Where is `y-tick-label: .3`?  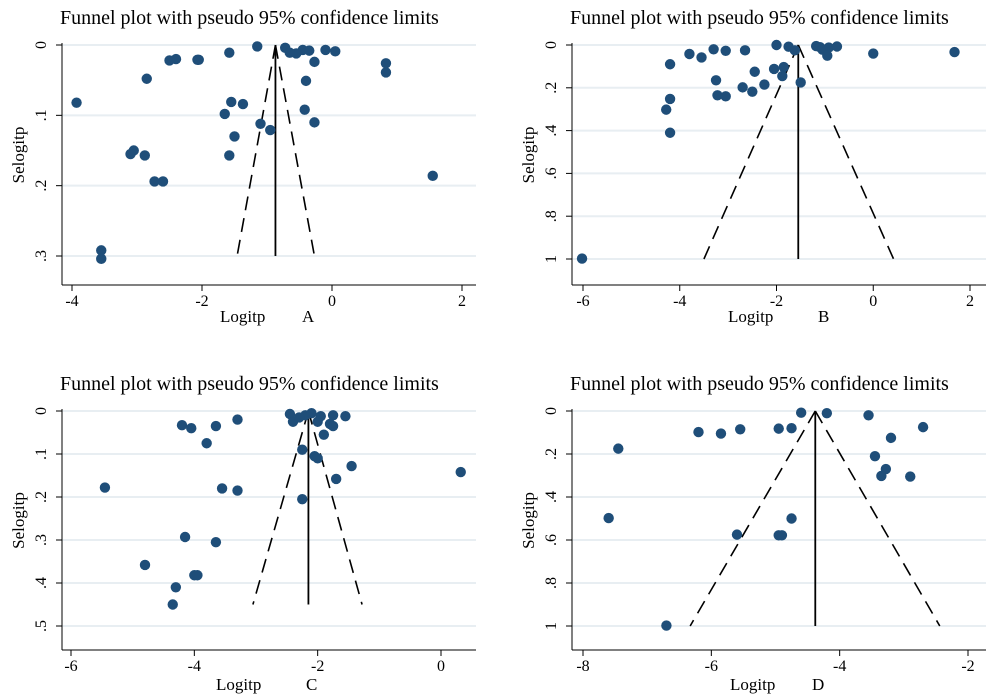
y-tick-label: .3 is located at coordinates (41, 256).